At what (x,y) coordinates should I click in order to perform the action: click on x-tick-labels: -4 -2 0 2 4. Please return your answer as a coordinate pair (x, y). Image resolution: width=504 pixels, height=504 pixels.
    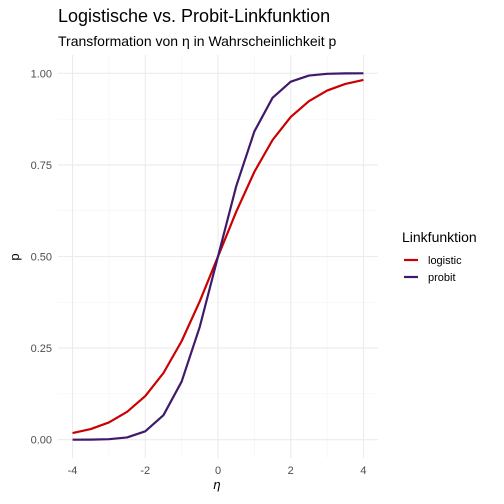
    Looking at the image, I should click on (217, 471).